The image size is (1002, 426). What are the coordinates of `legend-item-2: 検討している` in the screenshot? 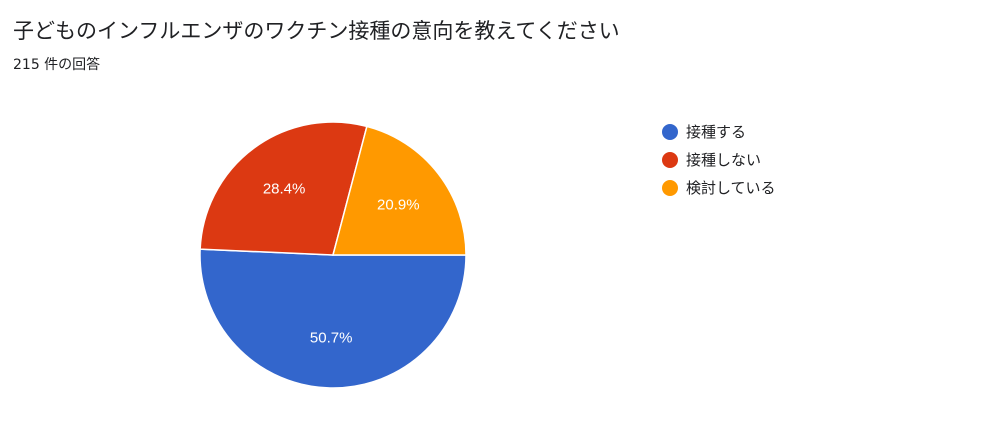 It's located at (719, 188).